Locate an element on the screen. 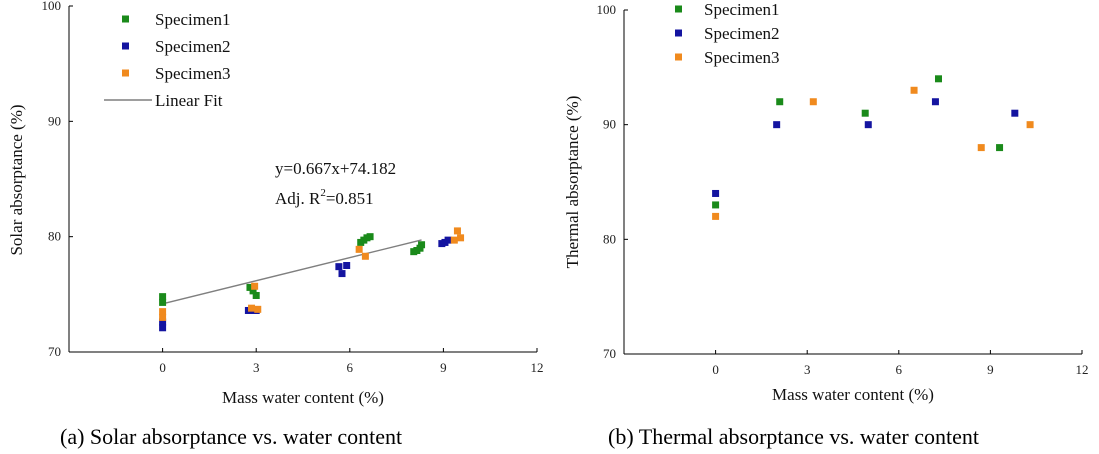 This screenshot has width=1099, height=454. plot-a-legend-marker-specimen3 is located at coordinates (125, 73).